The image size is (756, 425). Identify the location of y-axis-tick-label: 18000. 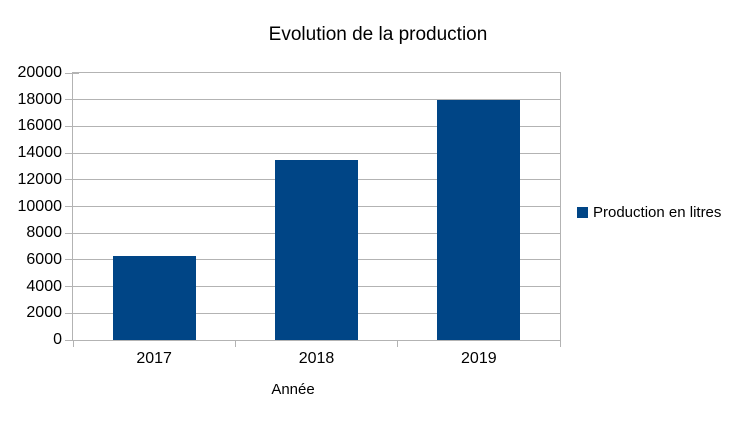
(40, 99).